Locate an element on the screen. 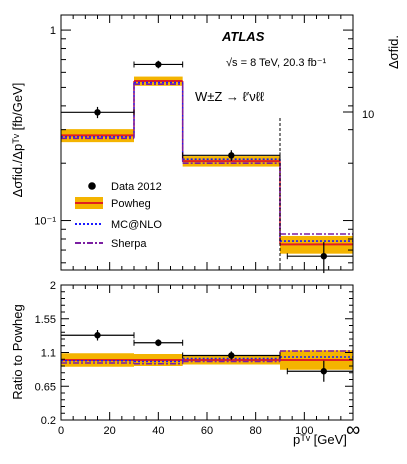 The height and width of the screenshot is (464, 407). x-tick-label-4: 80 is located at coordinates (256, 431).